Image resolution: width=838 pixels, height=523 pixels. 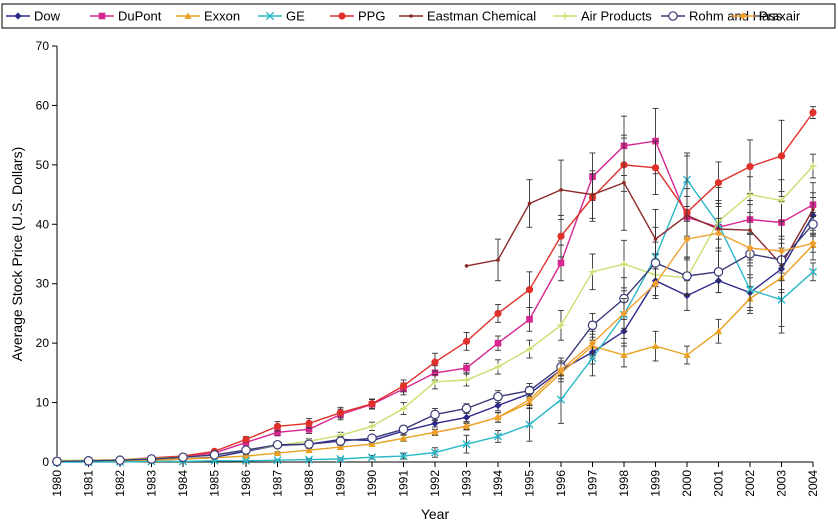 I want to click on x-tick-label: 2001, so click(x=719, y=483).